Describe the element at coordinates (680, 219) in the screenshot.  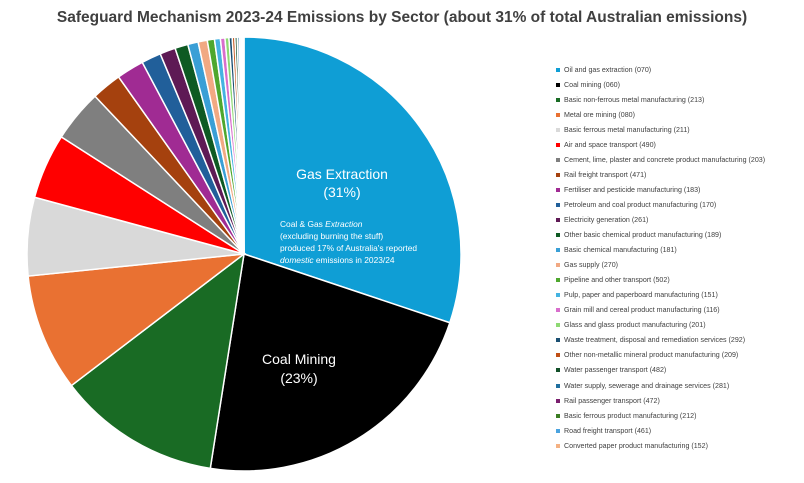
I see `legend-item: Electricity generation (261)` at that location.